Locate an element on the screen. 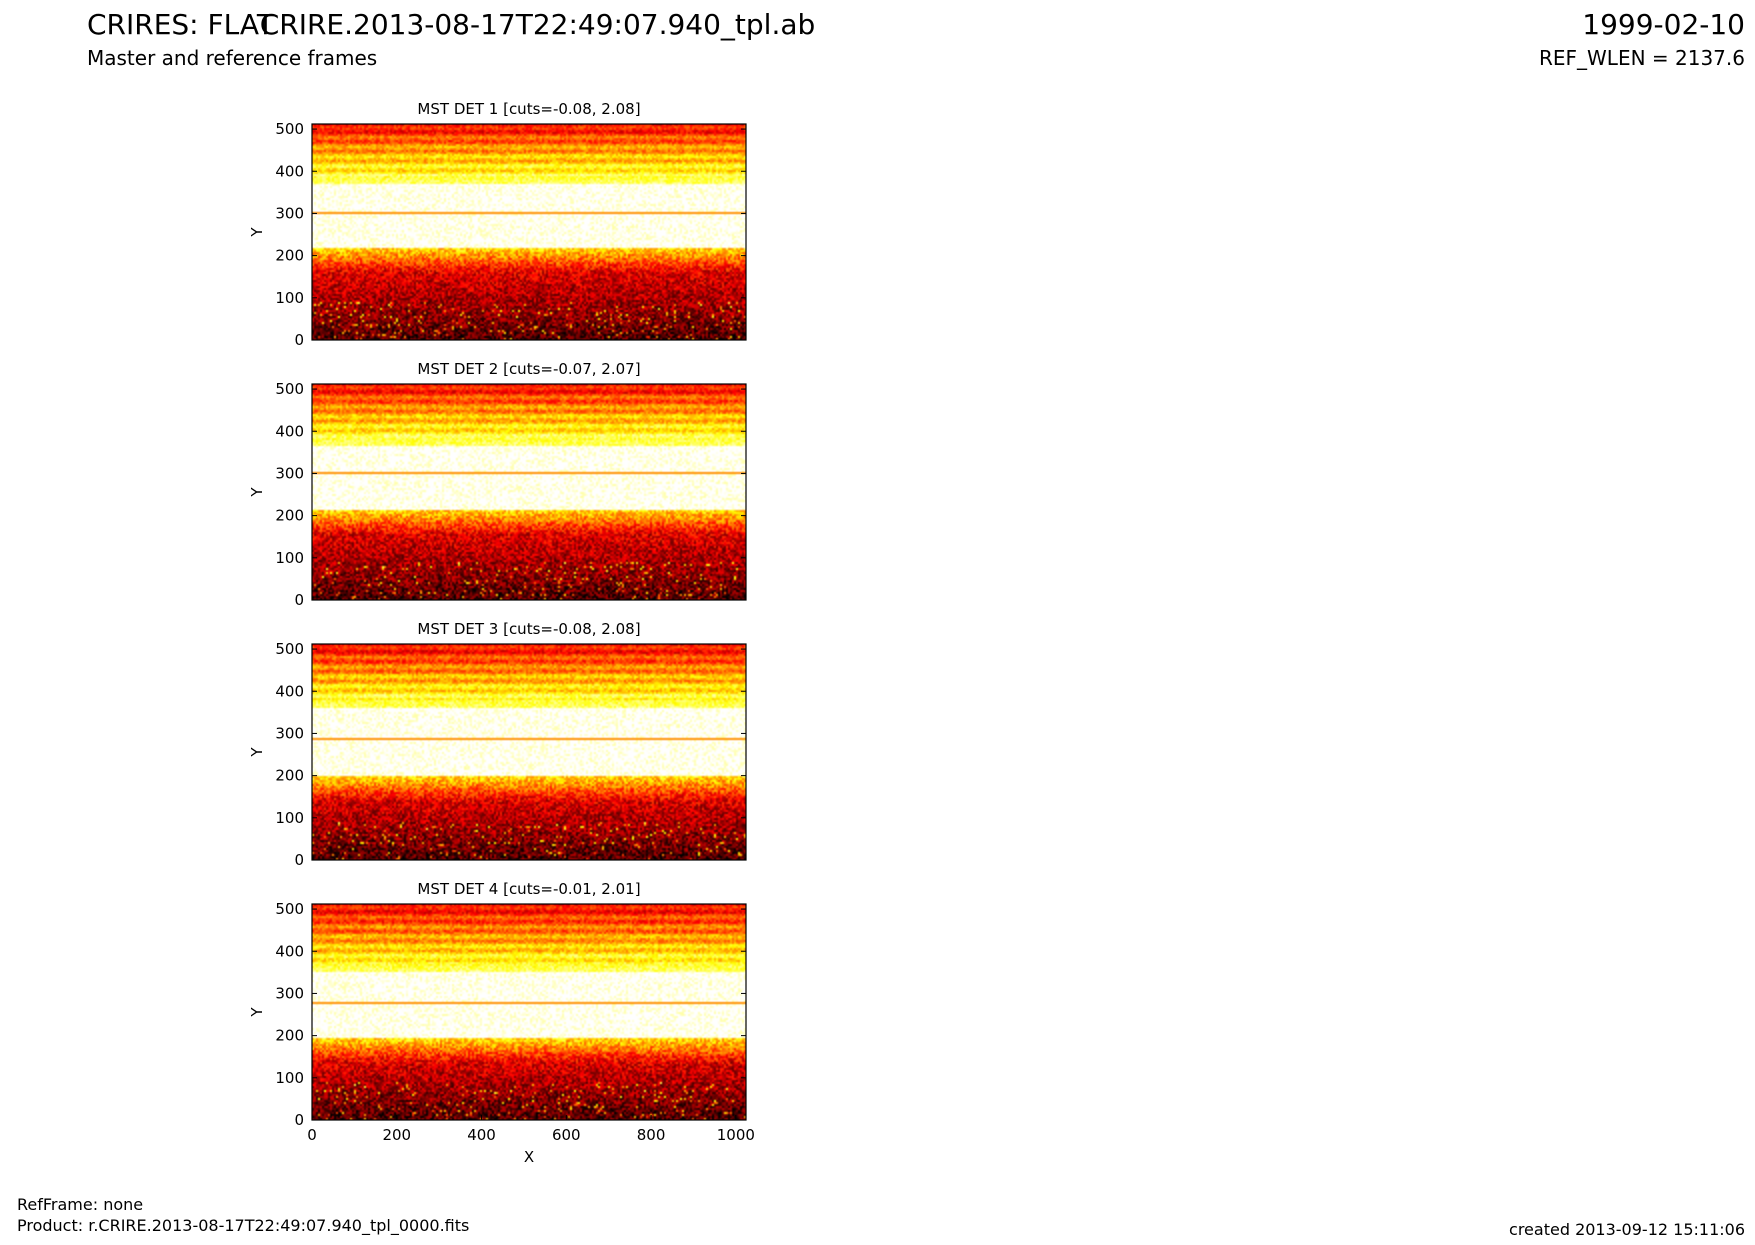  header-left-title: CRIRES: FLAT is located at coordinates (180, 24).